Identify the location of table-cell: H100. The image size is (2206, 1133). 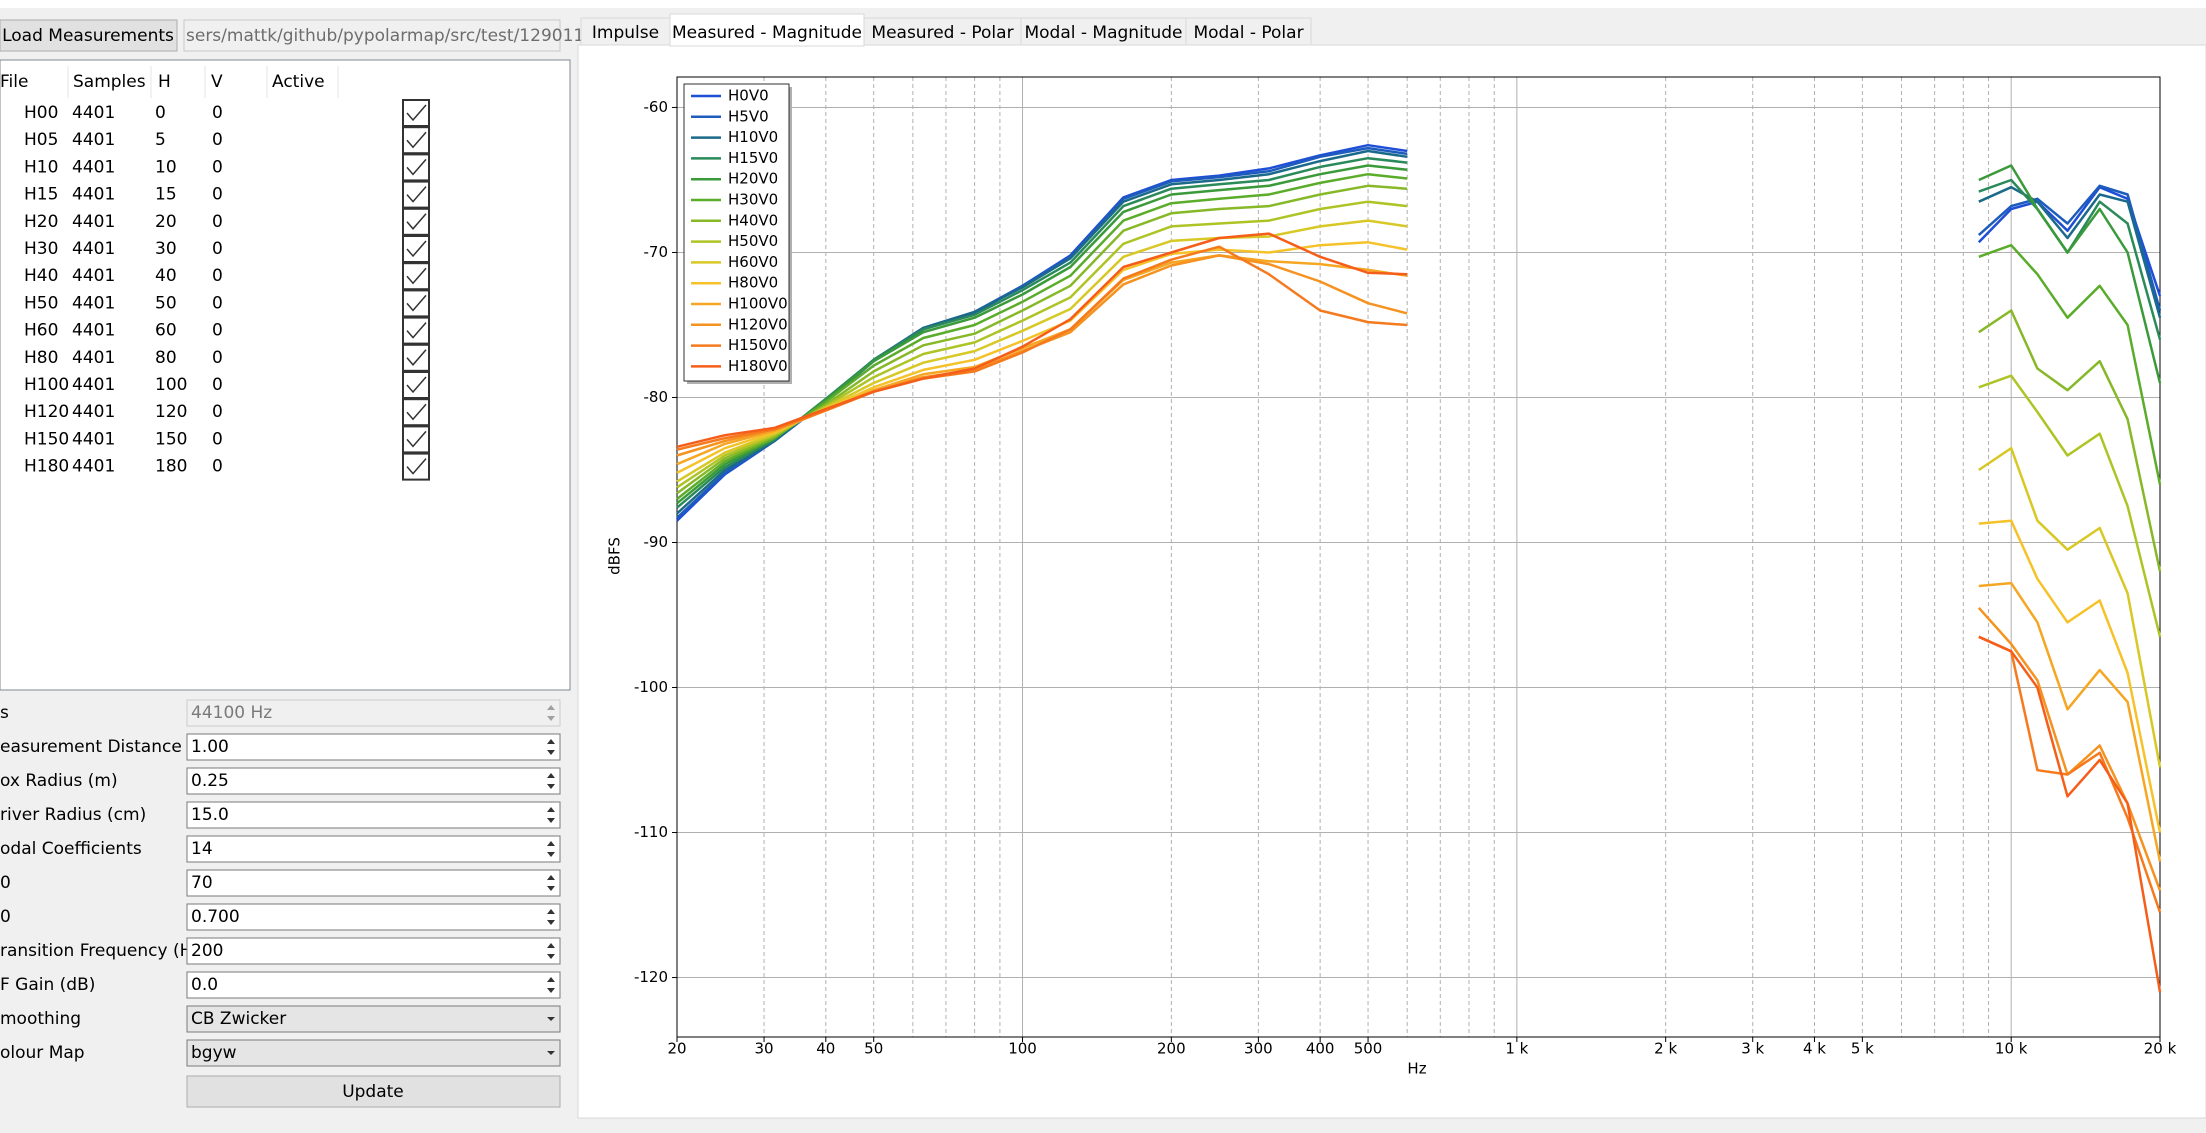
(46, 385).